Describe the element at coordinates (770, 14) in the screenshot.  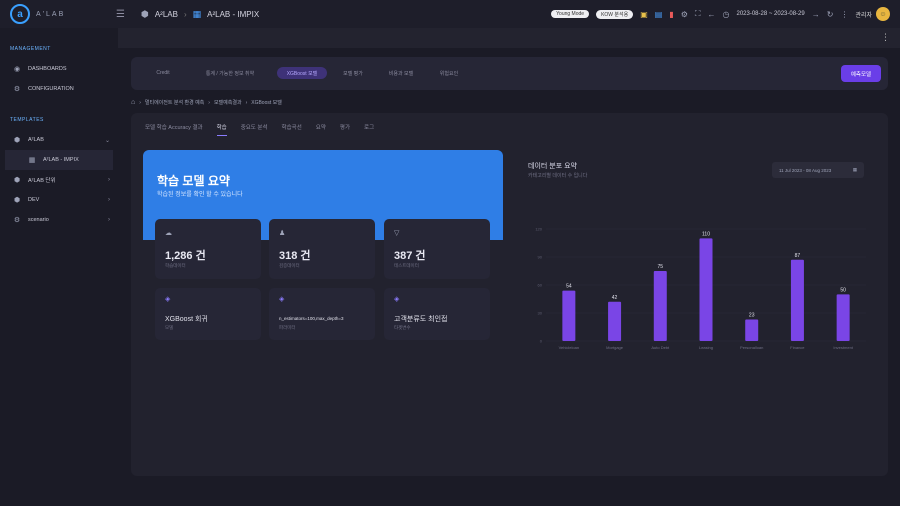
I see `date-range: 2023-08-28 ~ 2023-08-29` at that location.